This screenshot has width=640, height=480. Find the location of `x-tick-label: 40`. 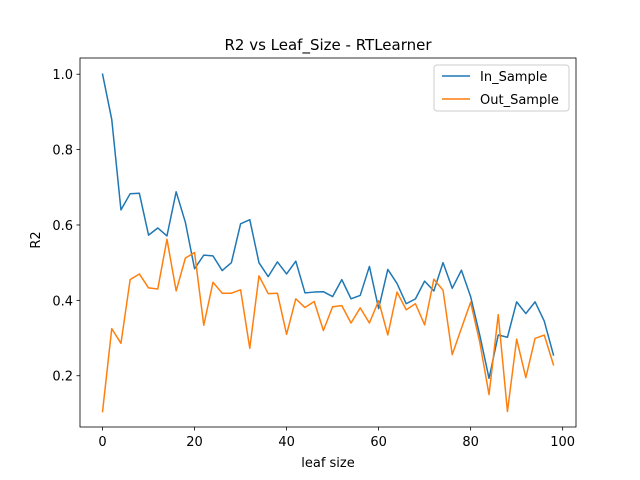

x-tick-label: 40 is located at coordinates (286, 442).